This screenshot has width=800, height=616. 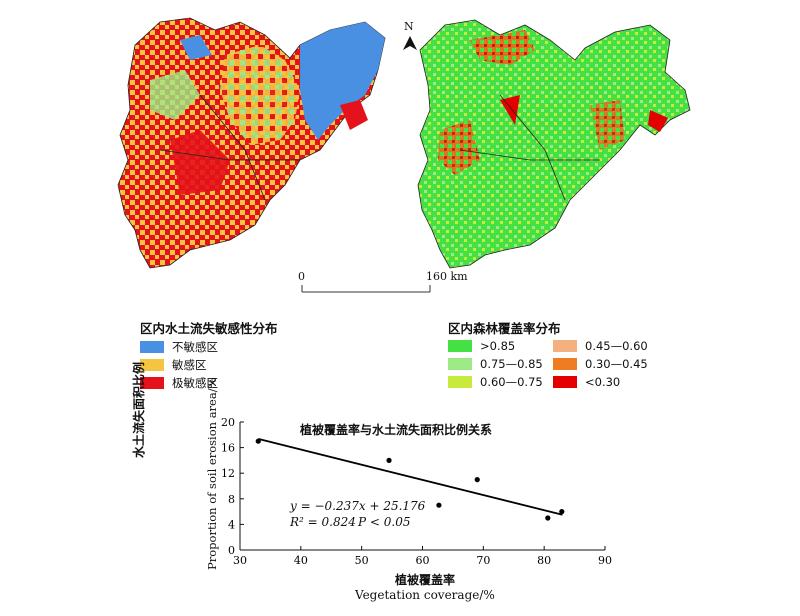 What do you see at coordinates (396, 430) in the screenshot?
I see `chart-title: 植被覆盖率与水土流失面积比例关系` at bounding box center [396, 430].